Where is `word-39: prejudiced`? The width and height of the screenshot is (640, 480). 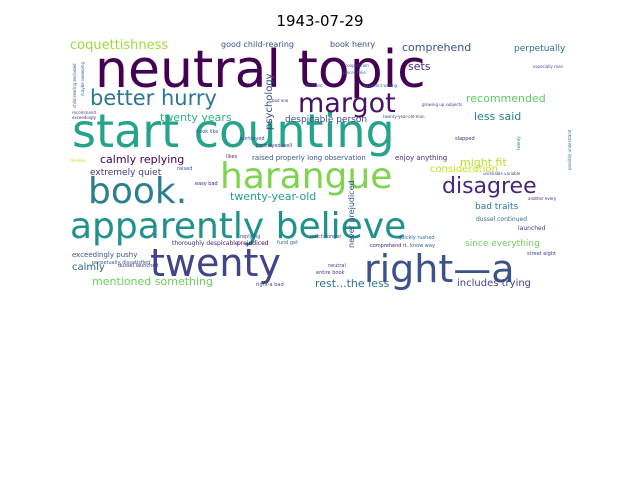 word-39: prejudiced is located at coordinates (253, 243).